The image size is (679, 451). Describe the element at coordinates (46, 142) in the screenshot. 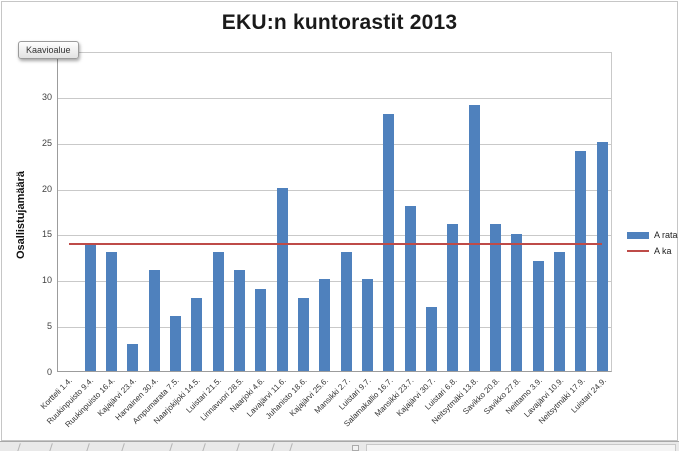

I see `y-axis-tick-label: 25` at that location.